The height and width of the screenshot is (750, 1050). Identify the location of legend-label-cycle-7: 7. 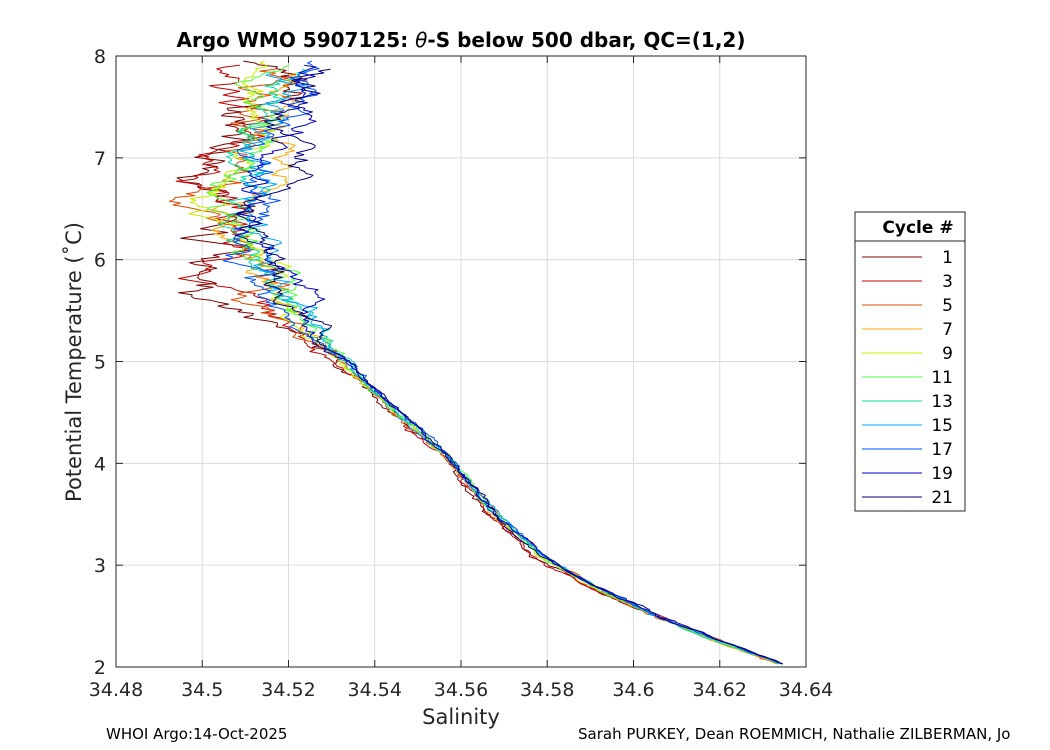
(947, 330).